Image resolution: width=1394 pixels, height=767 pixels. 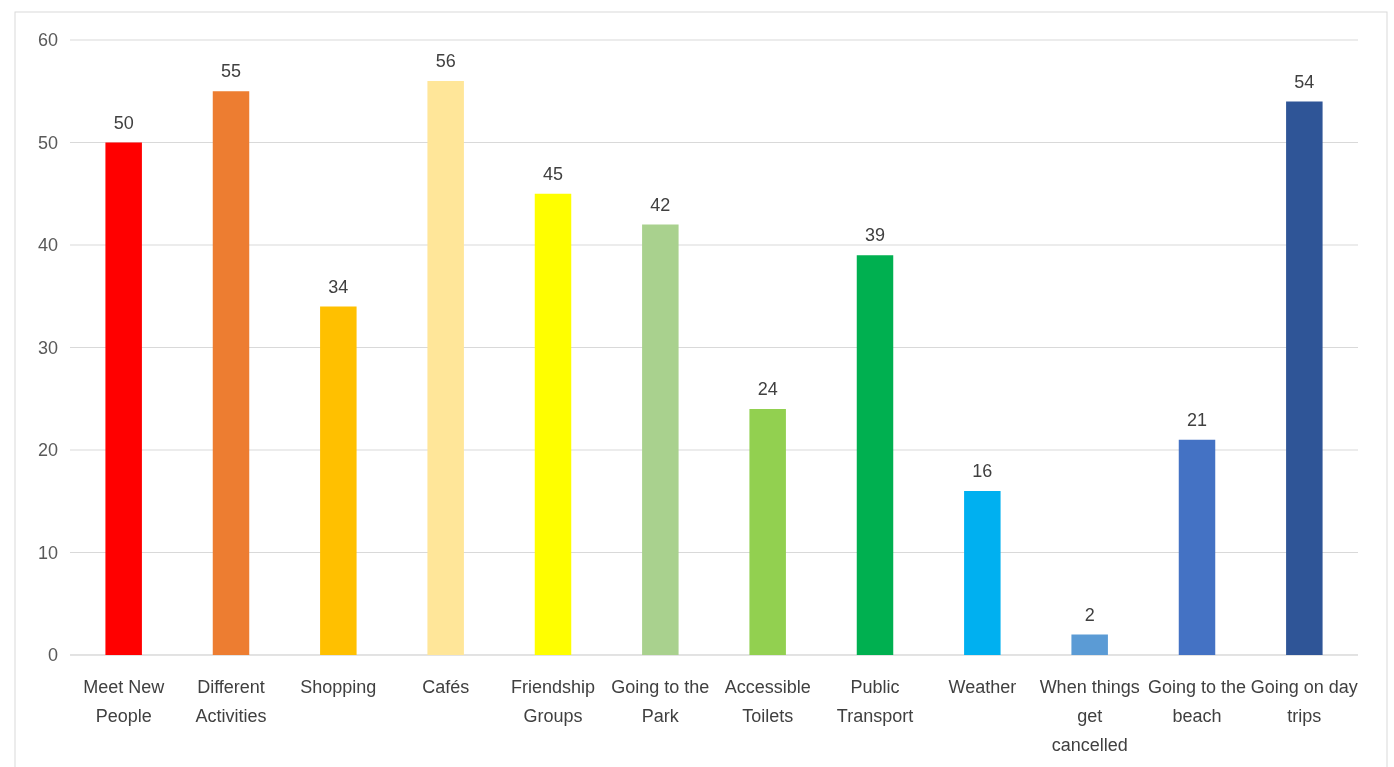 What do you see at coordinates (1197, 419) in the screenshot?
I see `data-label: 21` at bounding box center [1197, 419].